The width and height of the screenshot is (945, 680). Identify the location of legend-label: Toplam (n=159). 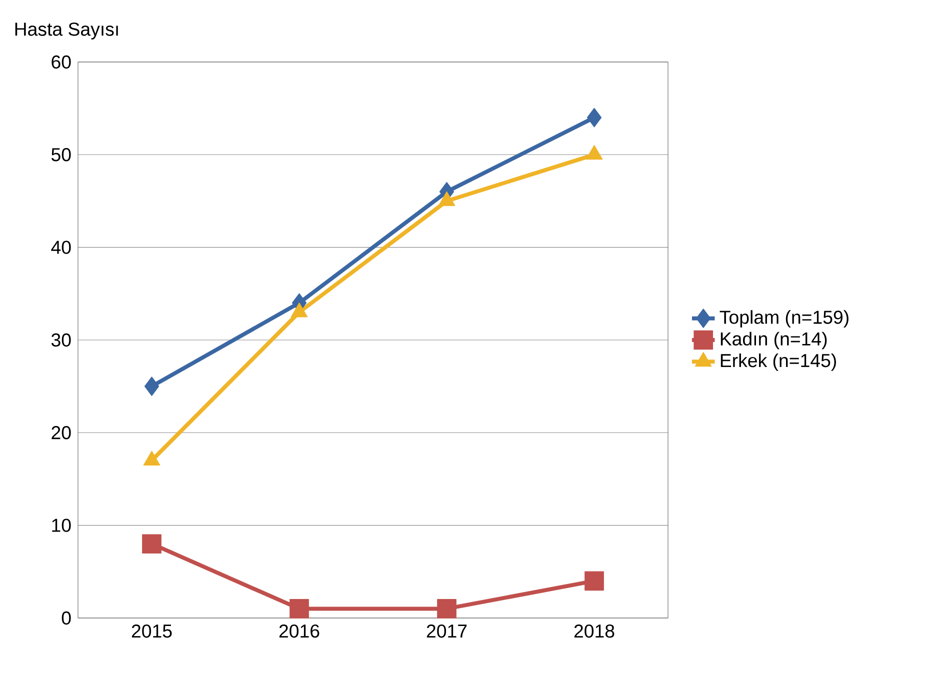
(784, 319).